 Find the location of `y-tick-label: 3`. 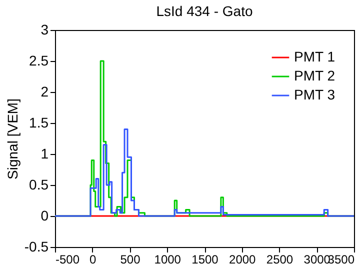

y-tick-label: 3 is located at coordinates (44, 30).